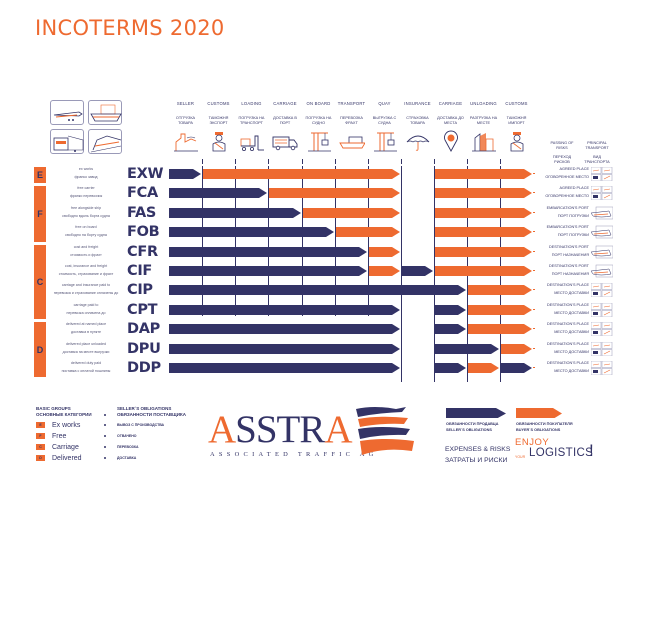  What do you see at coordinates (86, 251) in the screenshot?
I see `term-description: cost and freight стоимость и фрахт` at bounding box center [86, 251].